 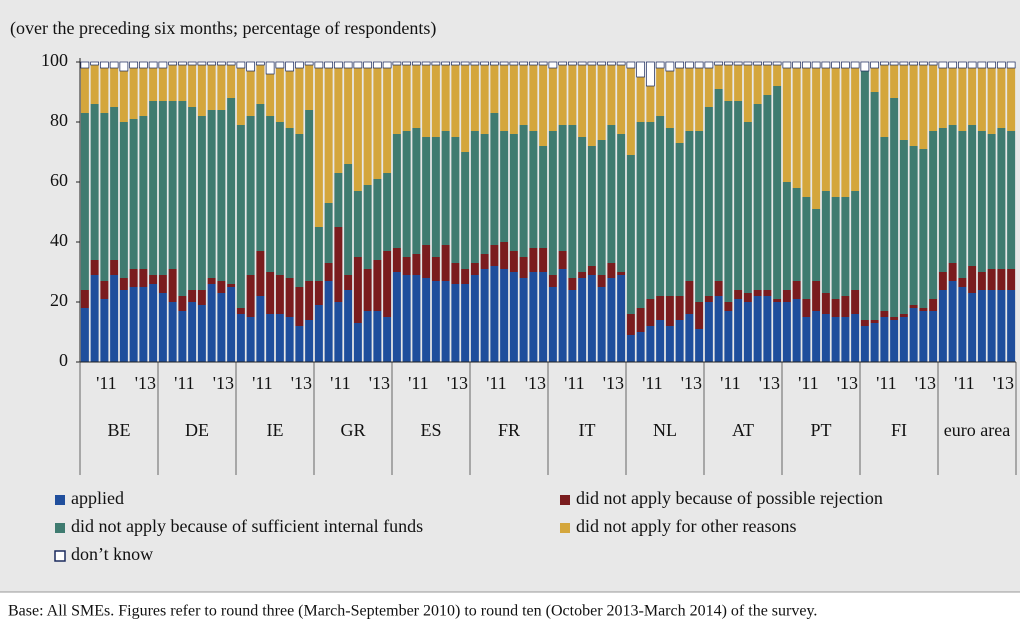 I want to click on group-label: FI, so click(x=898, y=430).